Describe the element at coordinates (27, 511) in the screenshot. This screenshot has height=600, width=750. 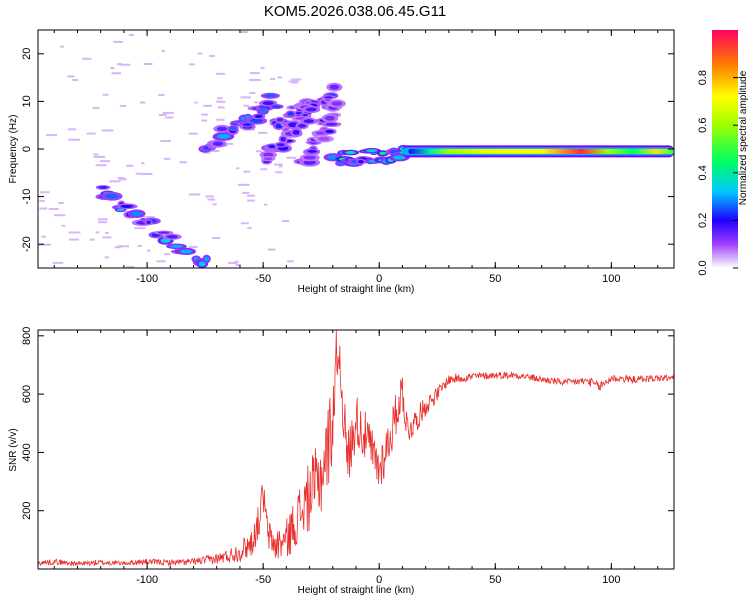
I see `snr-ytick-label: 200` at that location.